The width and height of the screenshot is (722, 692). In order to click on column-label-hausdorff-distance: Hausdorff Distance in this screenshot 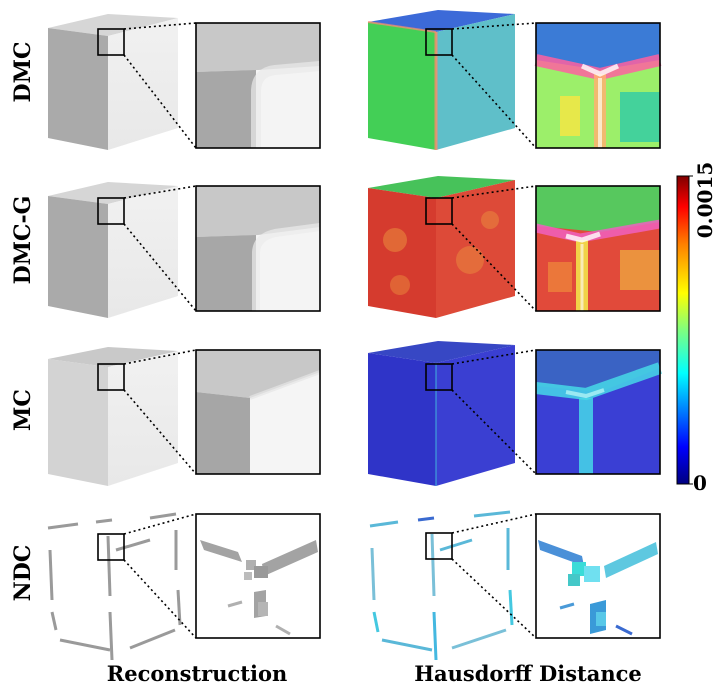, I will do `click(528, 673)`.